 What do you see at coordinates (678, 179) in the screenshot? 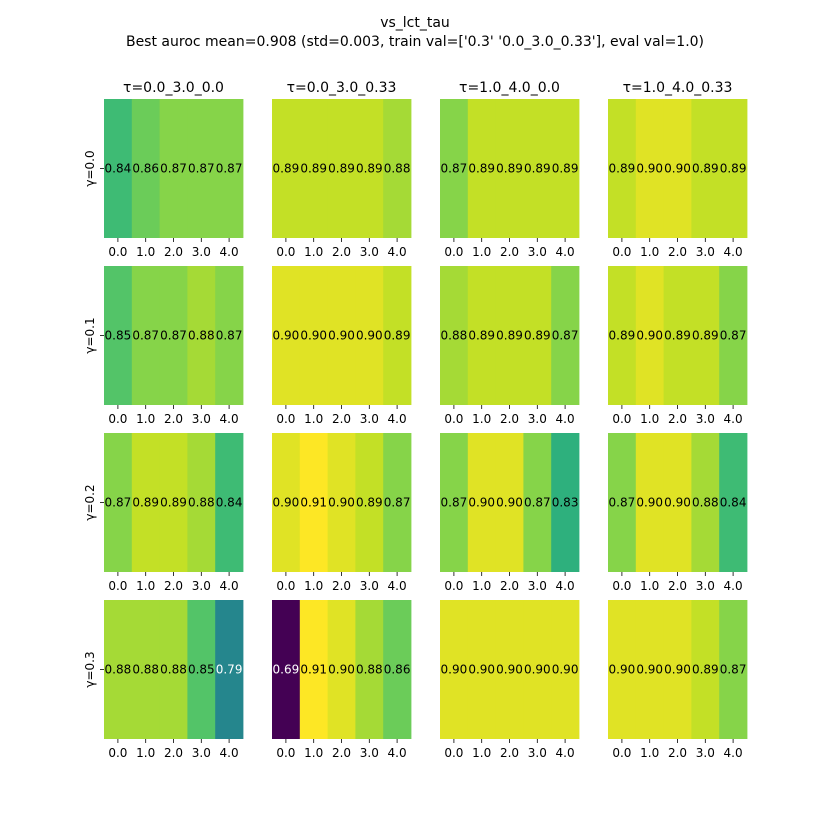
I see `panel-r0-c3: 0.89 0.90 0.90 0.89 0.890.0 1.0 2.0 3.0 4.0` at bounding box center [678, 179].